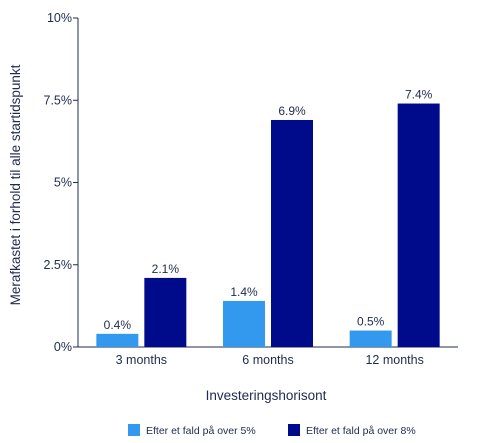 This screenshot has height=443, width=480. I want to click on x-axis: 3 months 6 months 12 months, so click(268, 356).